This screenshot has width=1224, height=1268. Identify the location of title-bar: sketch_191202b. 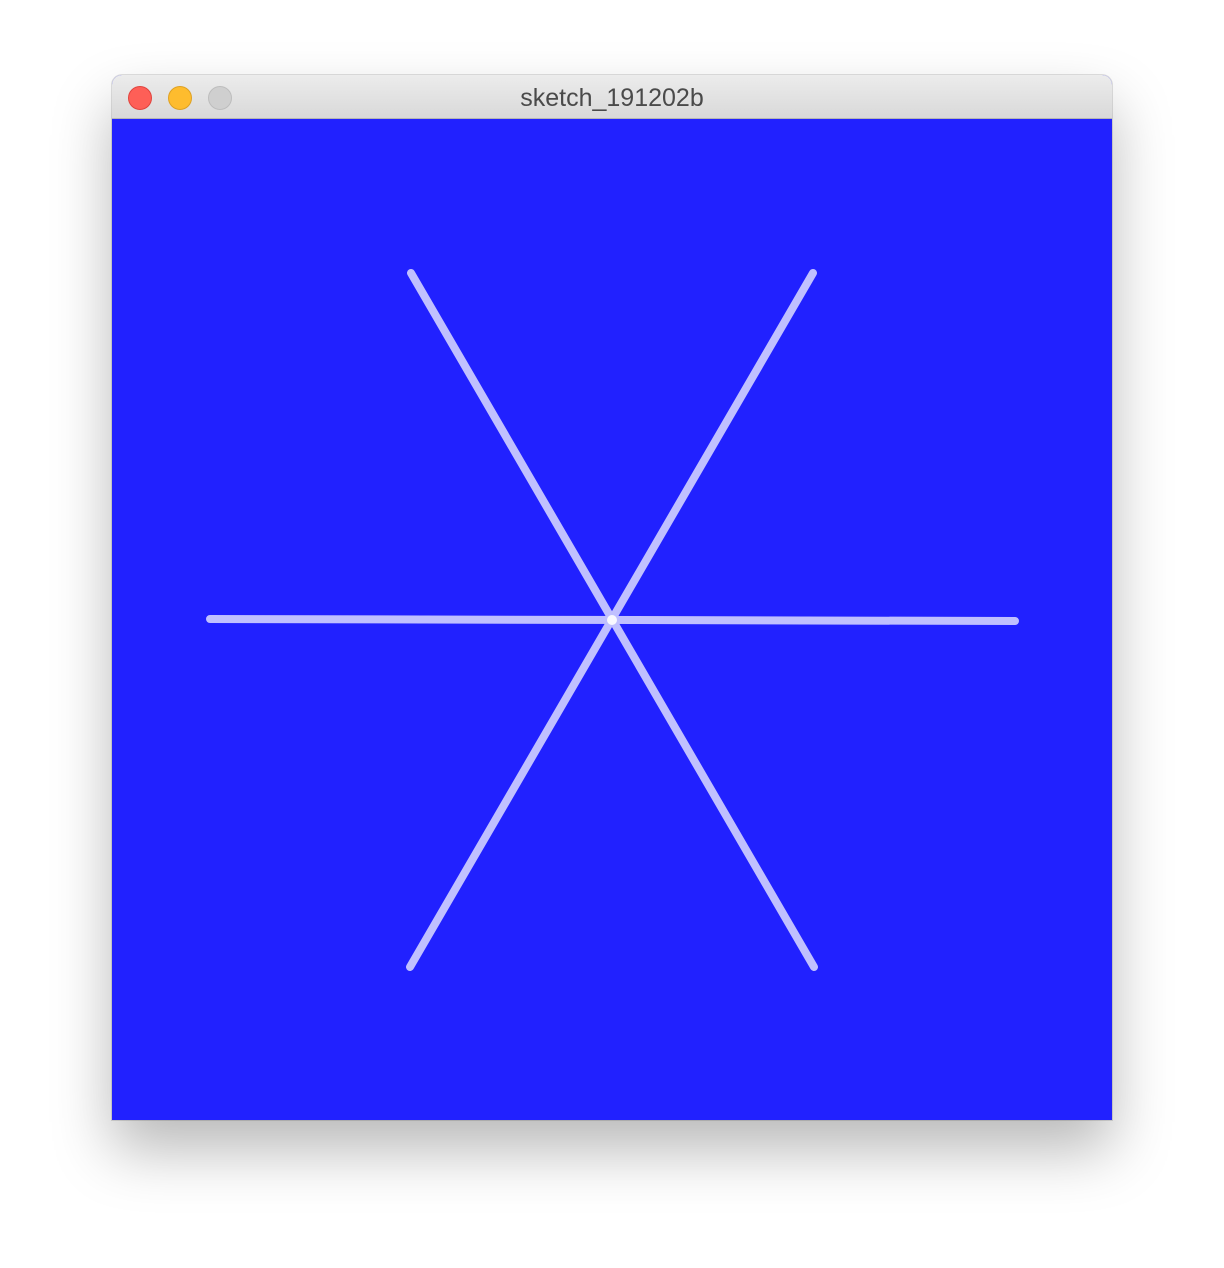
(612, 97).